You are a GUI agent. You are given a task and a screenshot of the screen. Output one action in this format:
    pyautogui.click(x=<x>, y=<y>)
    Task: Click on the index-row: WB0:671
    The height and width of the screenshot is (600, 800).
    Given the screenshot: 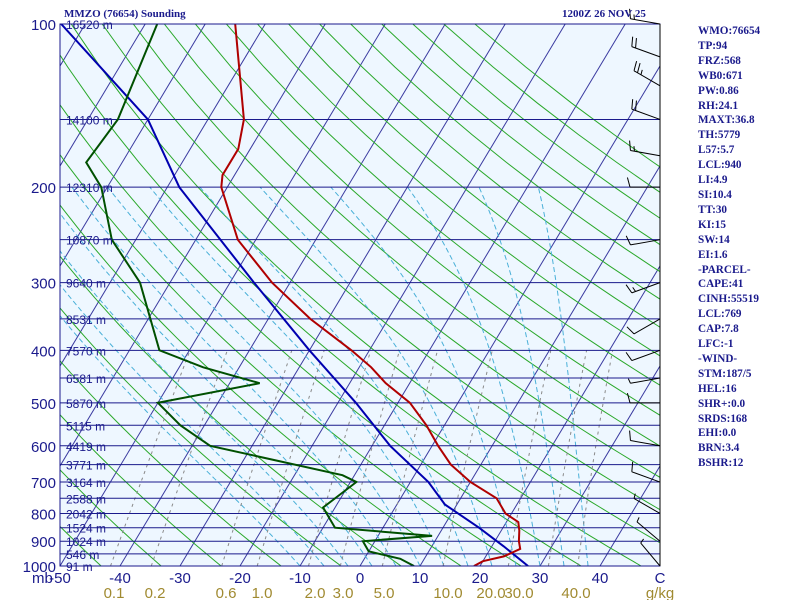 What is the action you would take?
    pyautogui.click(x=720, y=75)
    